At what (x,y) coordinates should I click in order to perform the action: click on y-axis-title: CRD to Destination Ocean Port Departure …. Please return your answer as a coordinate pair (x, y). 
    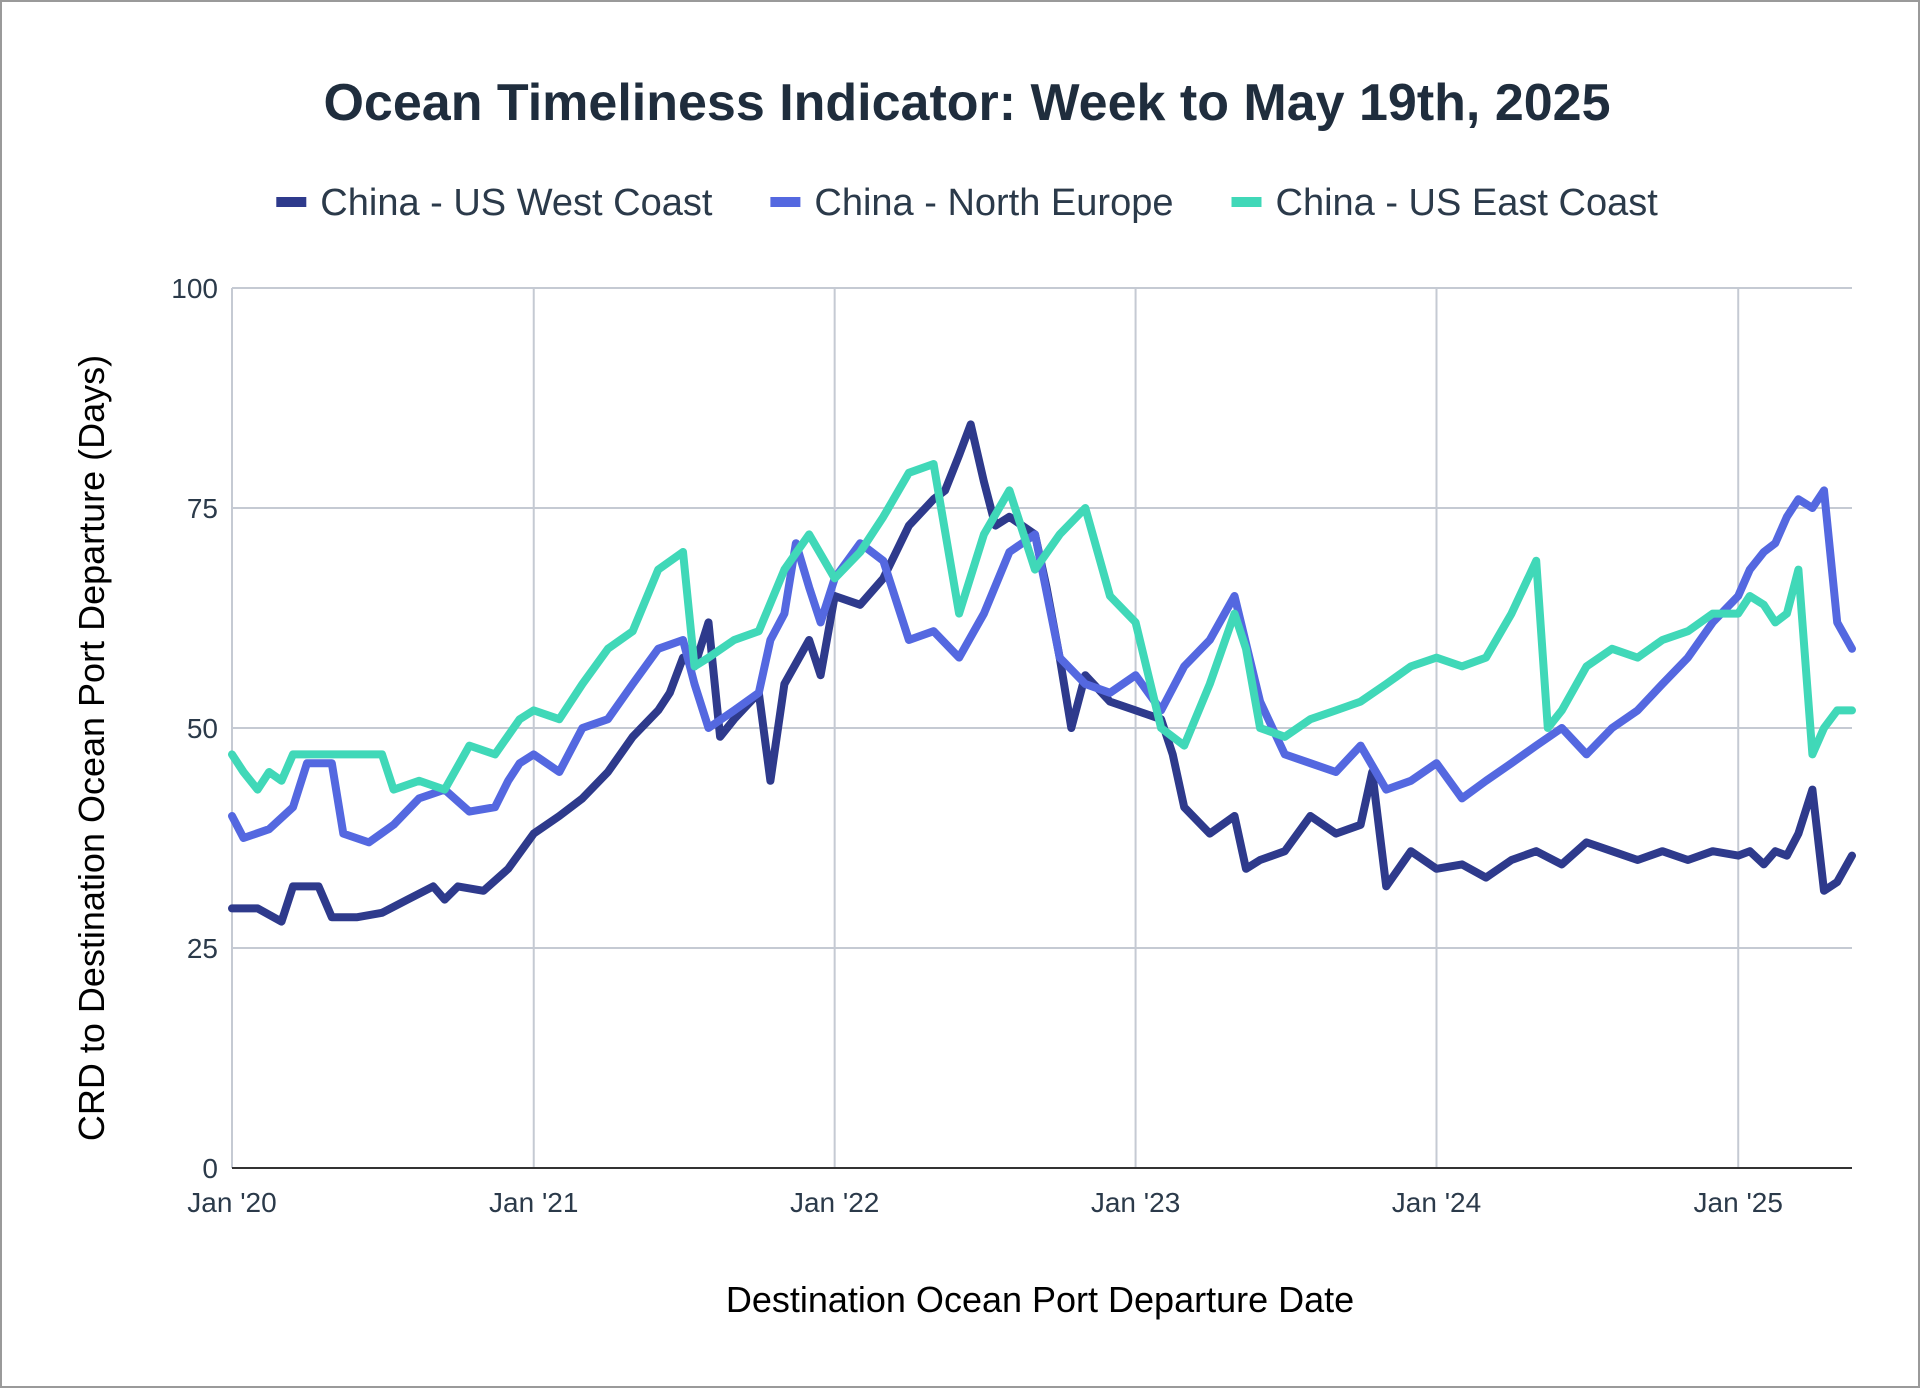
    Looking at the image, I should click on (91, 748).